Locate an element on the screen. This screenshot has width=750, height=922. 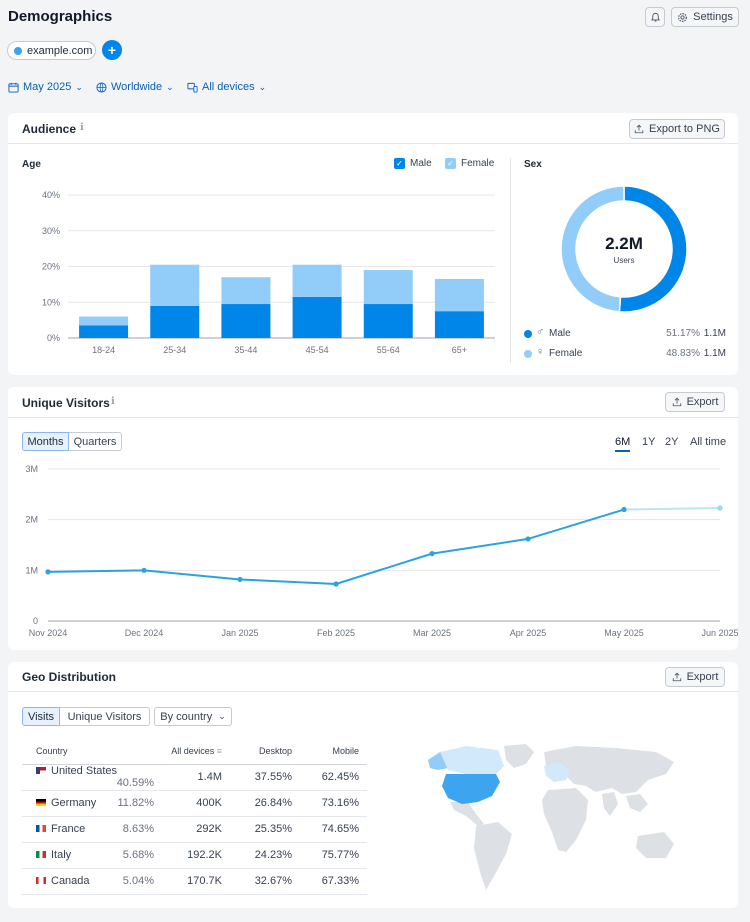
table-row: United States 40.59% 1.4M 37.55% 62.45% is located at coordinates (194, 777).